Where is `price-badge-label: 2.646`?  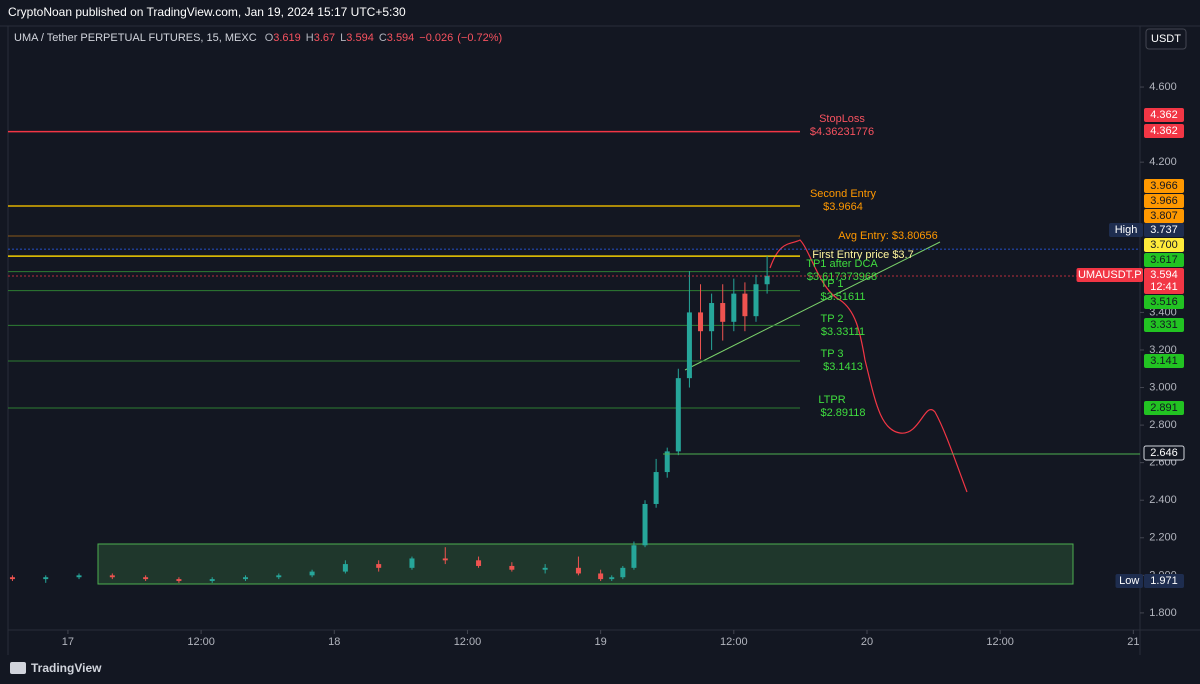
price-badge-label: 2.646 is located at coordinates (1164, 453).